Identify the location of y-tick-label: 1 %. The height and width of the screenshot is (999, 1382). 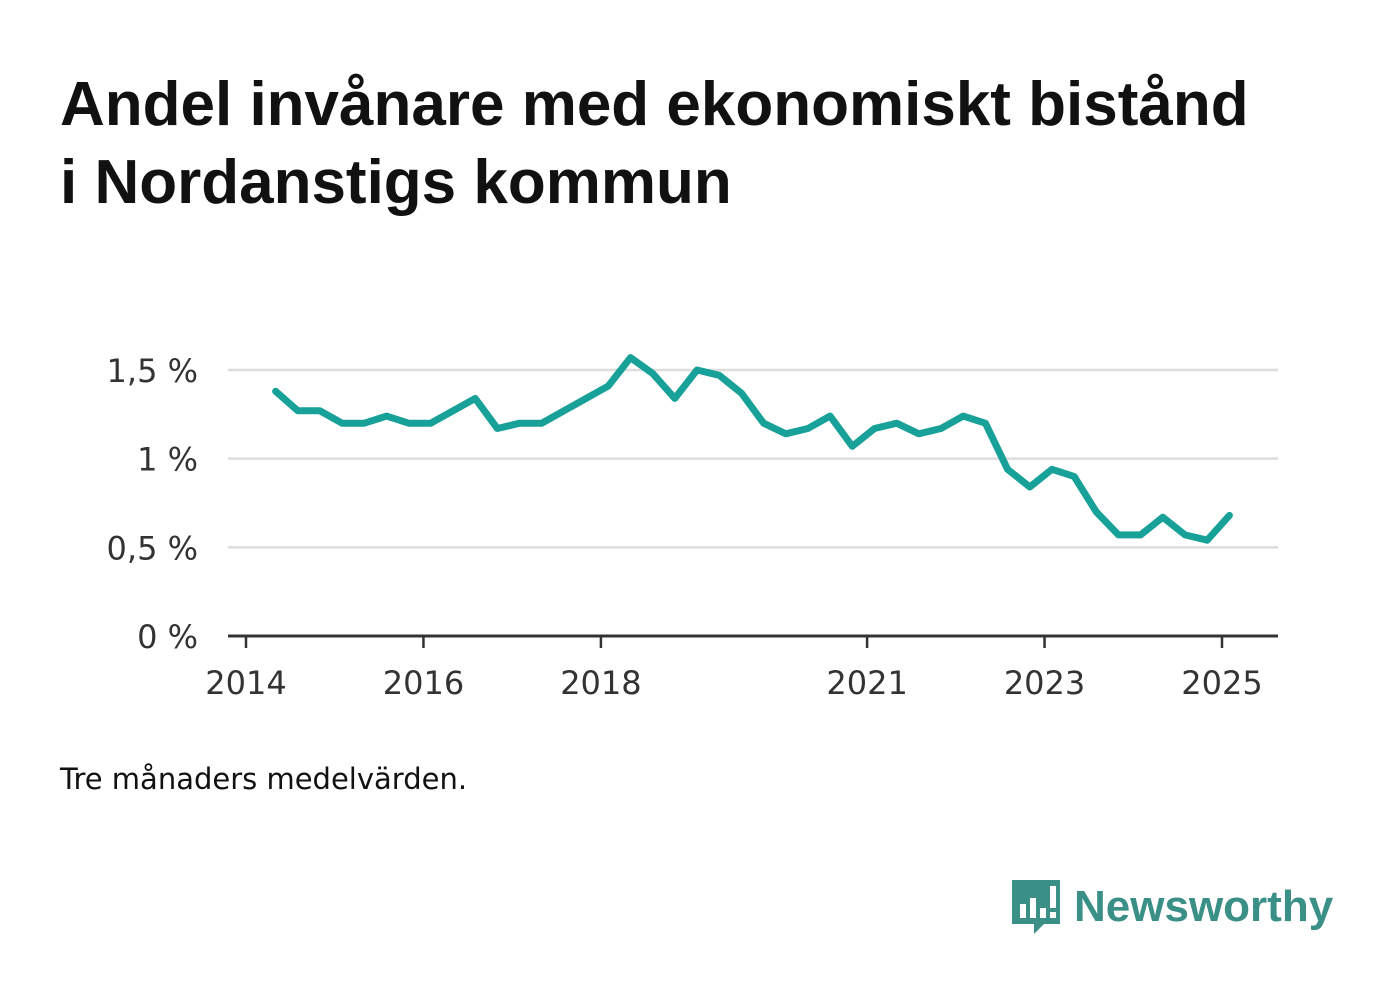
(167, 460).